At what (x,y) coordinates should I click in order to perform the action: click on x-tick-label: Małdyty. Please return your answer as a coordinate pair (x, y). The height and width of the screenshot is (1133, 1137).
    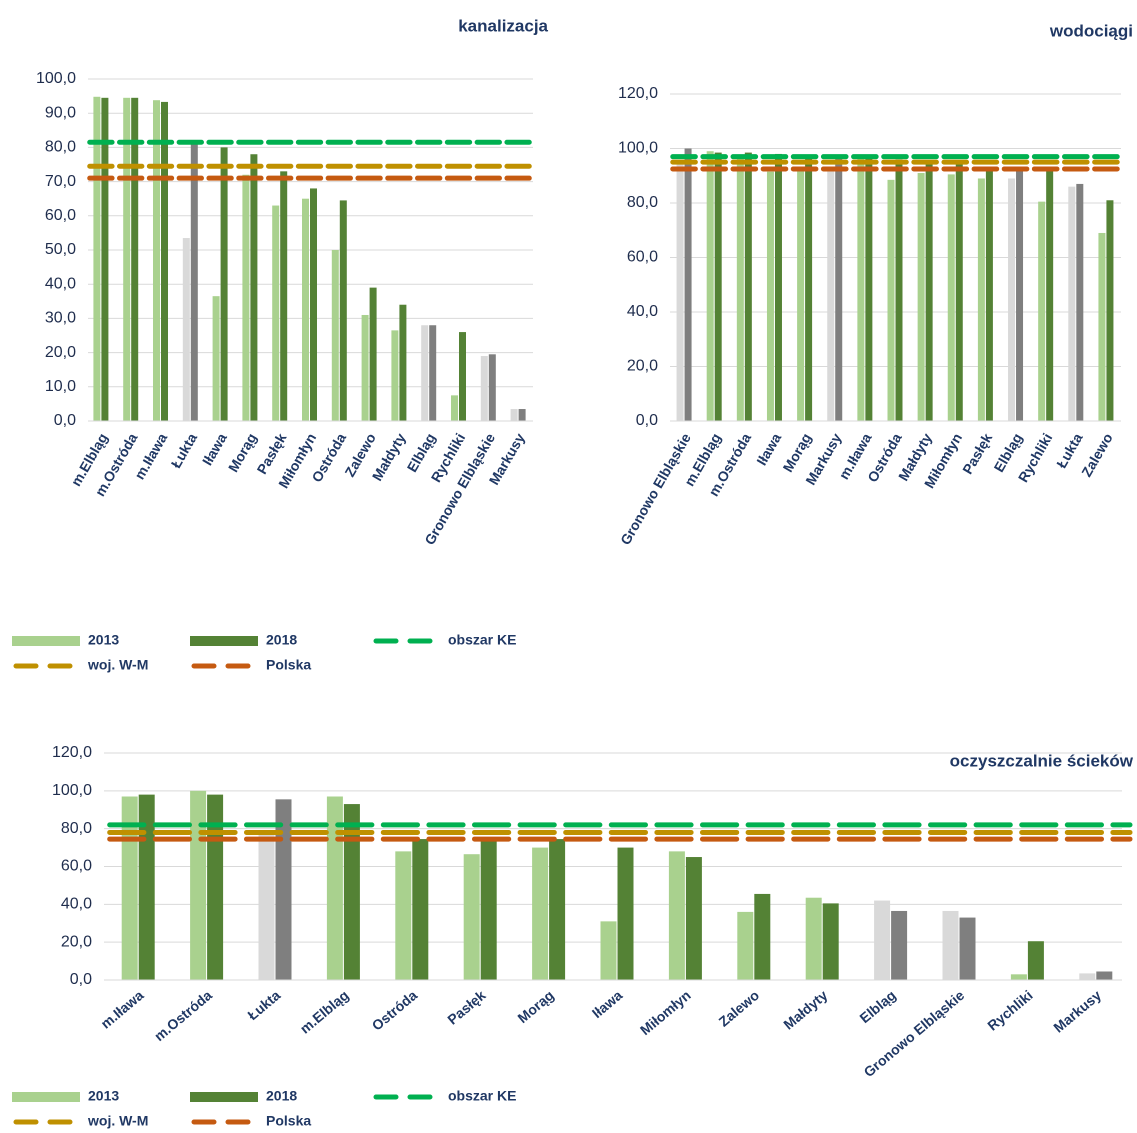
    Looking at the image, I should click on (805, 1010).